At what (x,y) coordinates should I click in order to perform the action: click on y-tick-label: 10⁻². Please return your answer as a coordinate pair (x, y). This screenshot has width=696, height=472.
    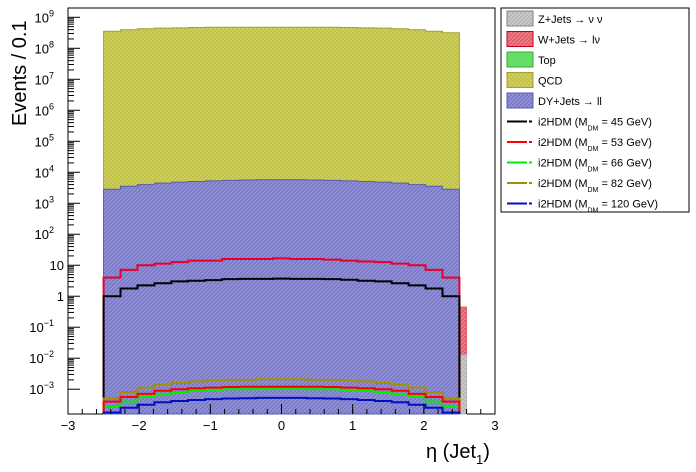
    Looking at the image, I should click on (41, 357).